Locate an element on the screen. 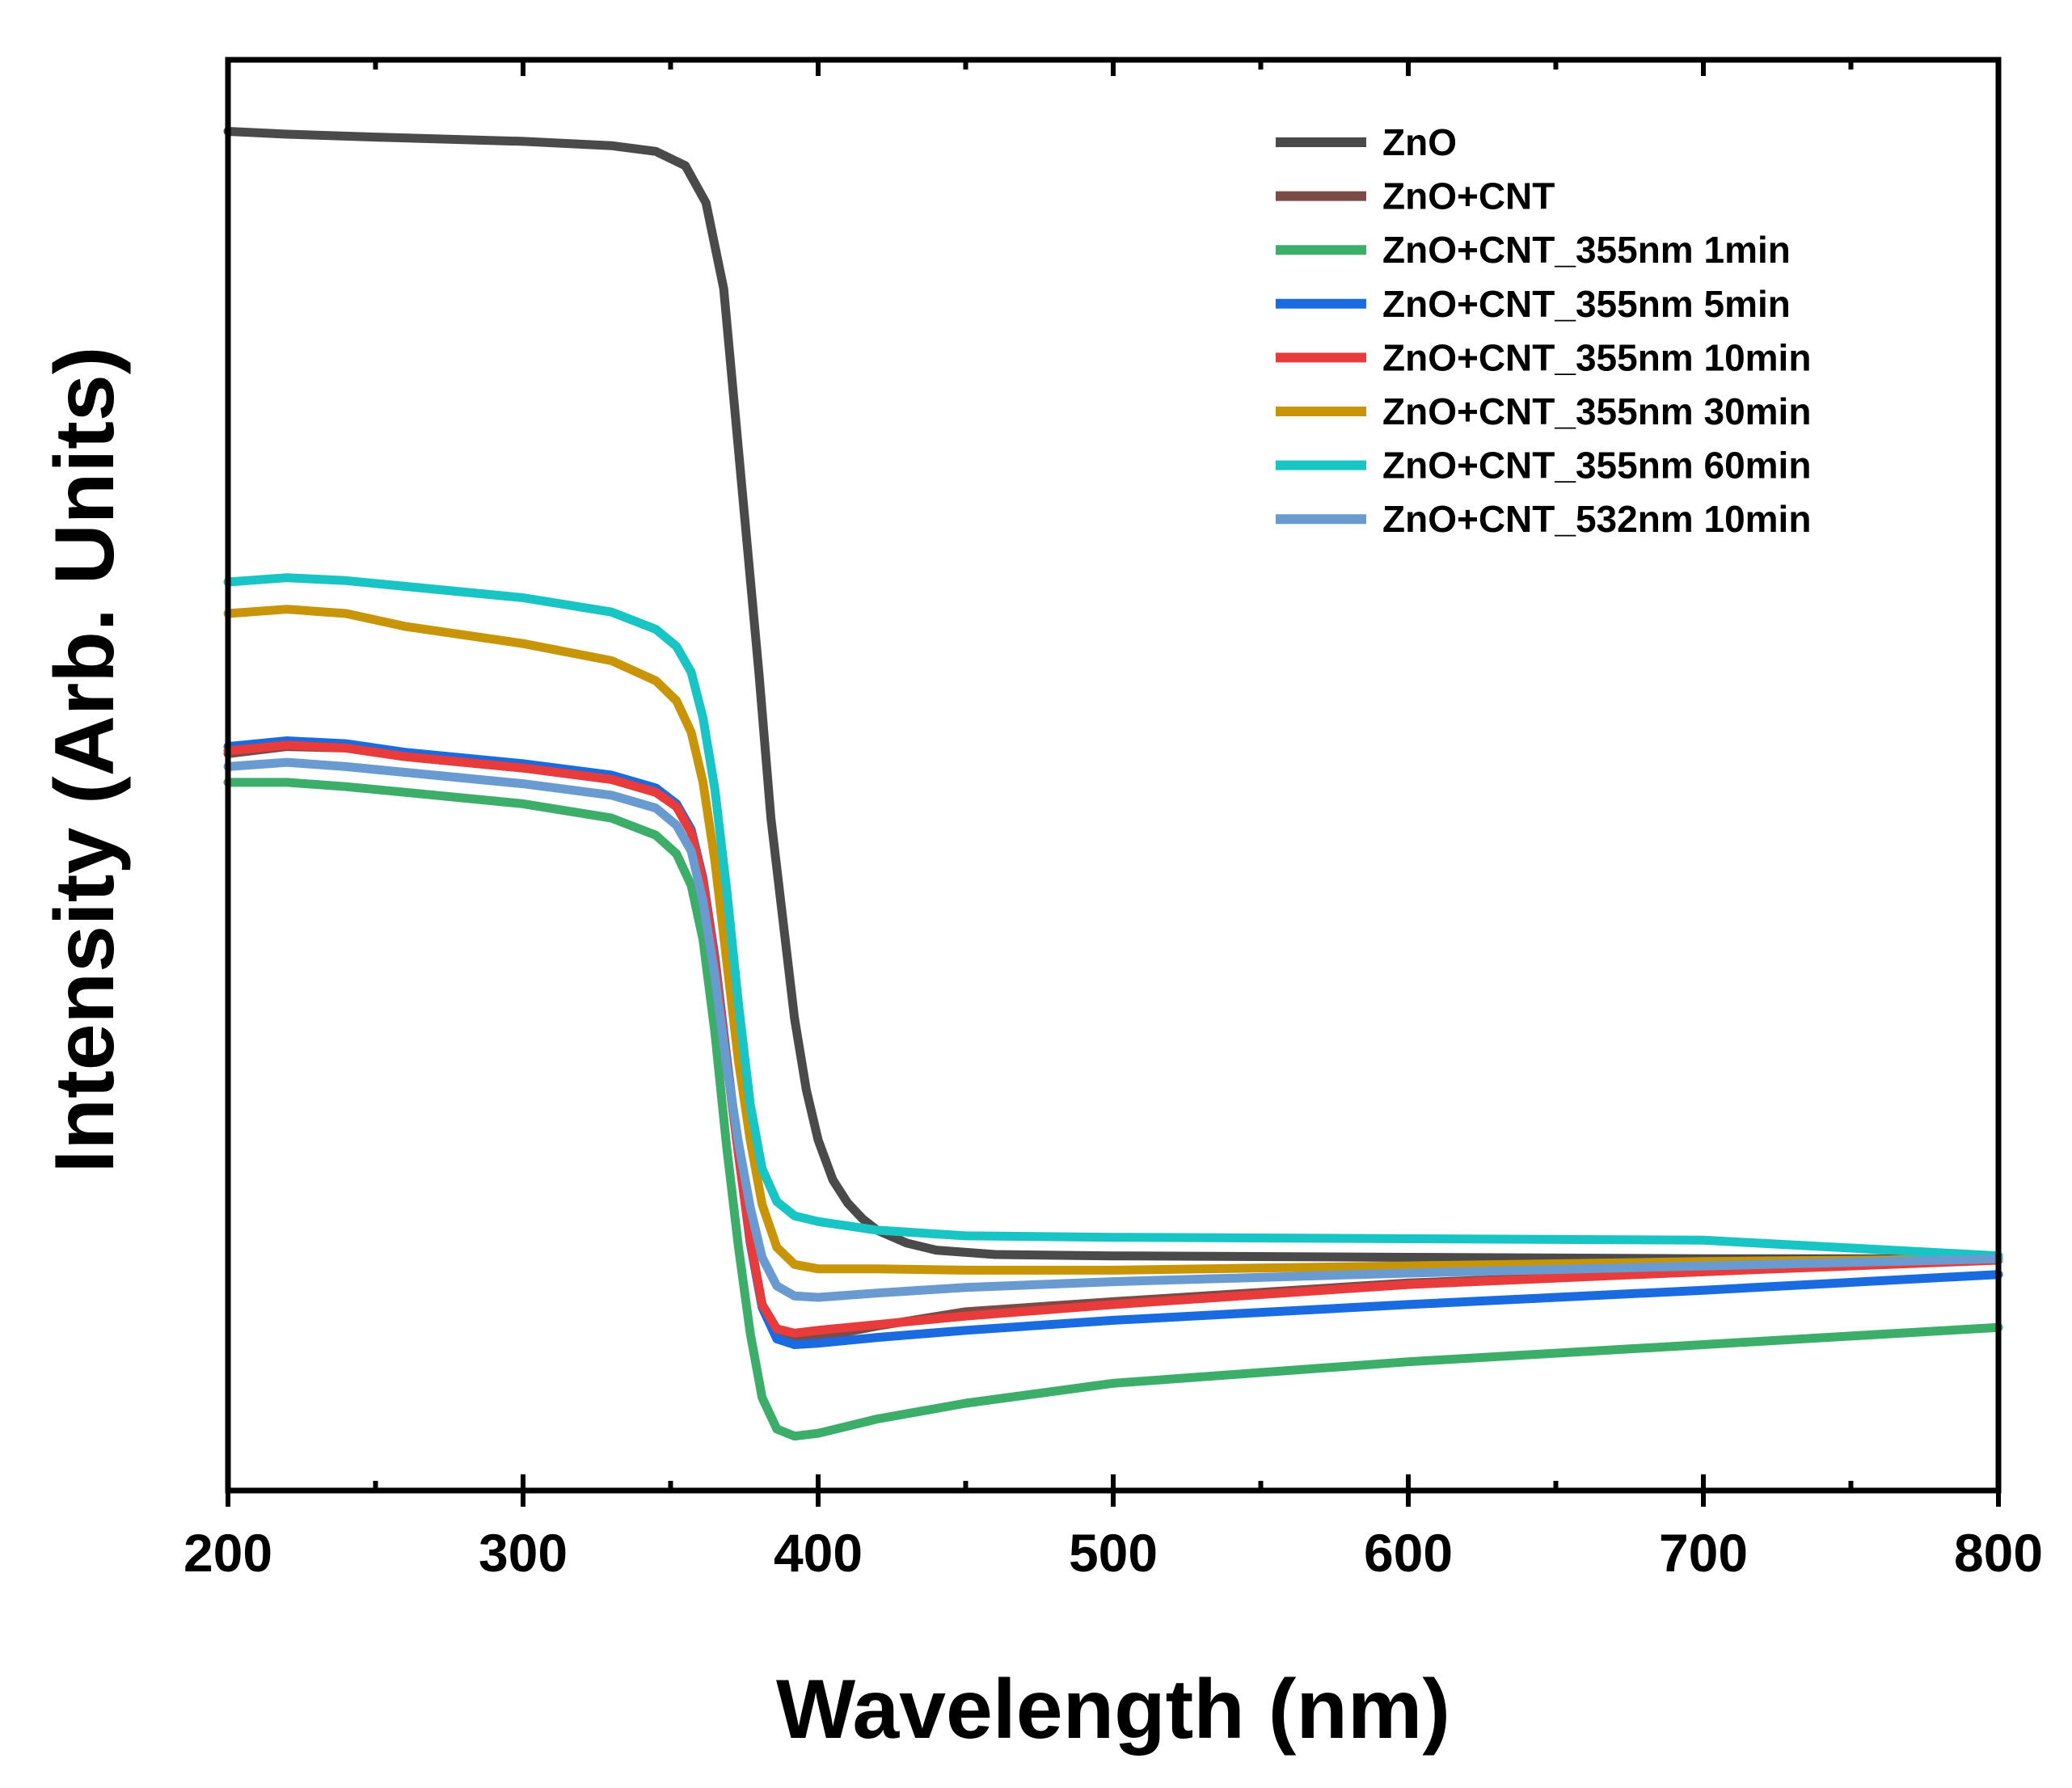 The image size is (2072, 1788). y-axis-title: Intensity (Arb. Units) is located at coordinates (85, 760).